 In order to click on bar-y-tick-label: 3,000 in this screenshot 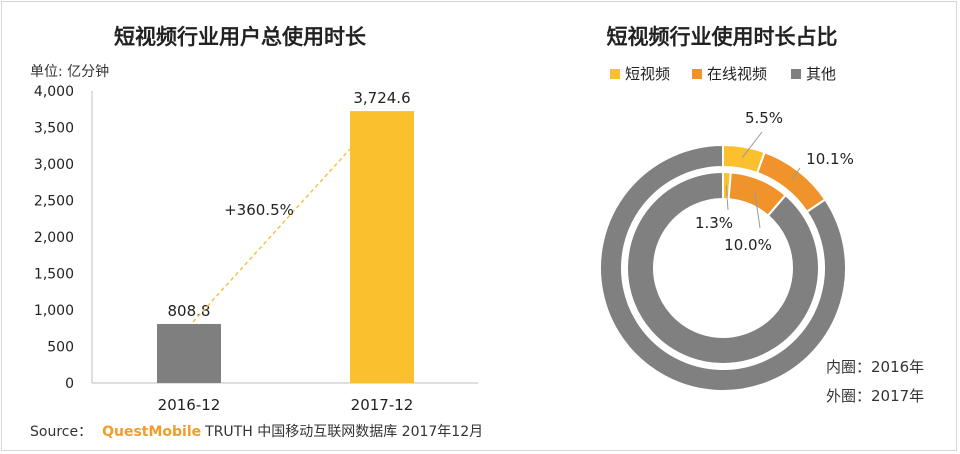, I will do `click(54, 165)`.